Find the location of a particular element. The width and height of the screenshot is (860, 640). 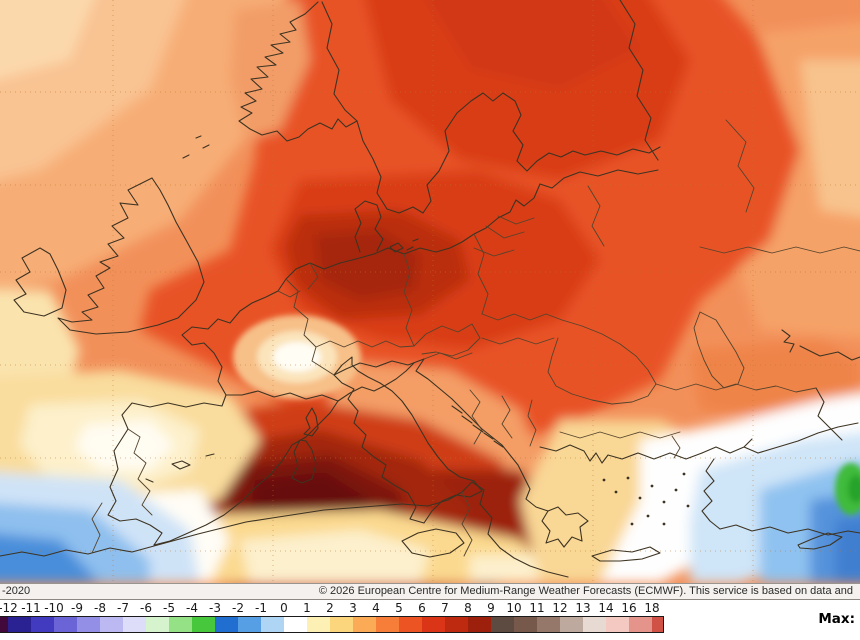

colorbar-tick-label: -5 is located at coordinates (169, 608).